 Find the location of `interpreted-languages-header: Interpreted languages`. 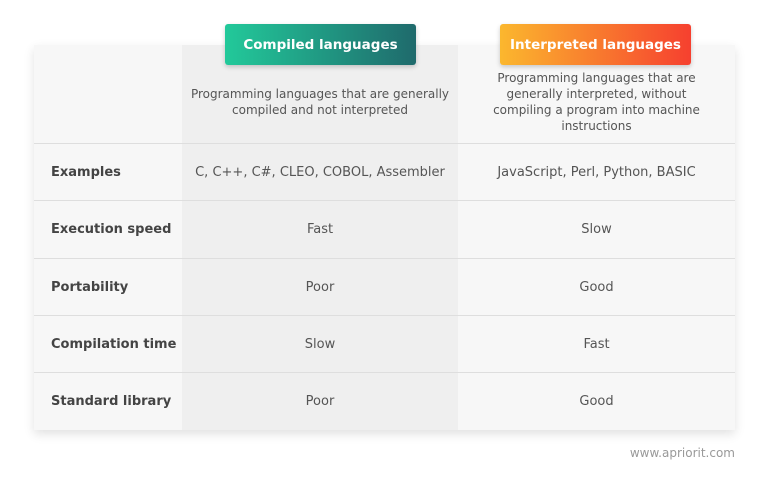

interpreted-languages-header: Interpreted languages is located at coordinates (595, 44).